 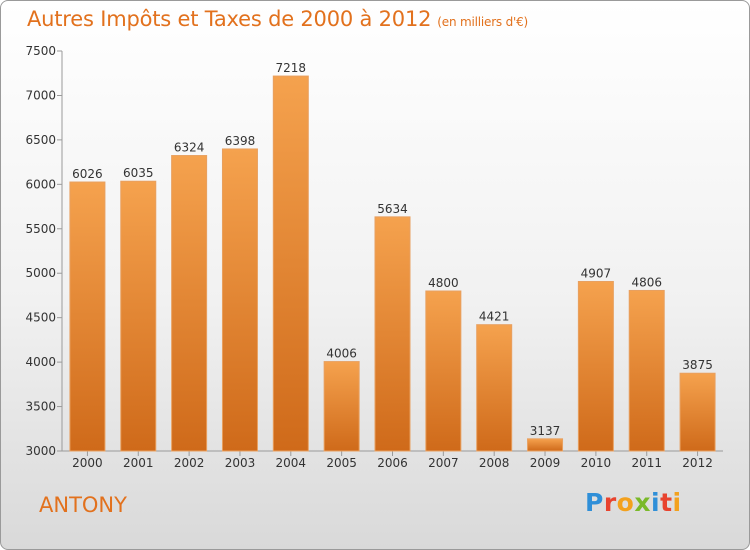 I want to click on x-tick-label-2012: 2012, so click(x=697, y=463).